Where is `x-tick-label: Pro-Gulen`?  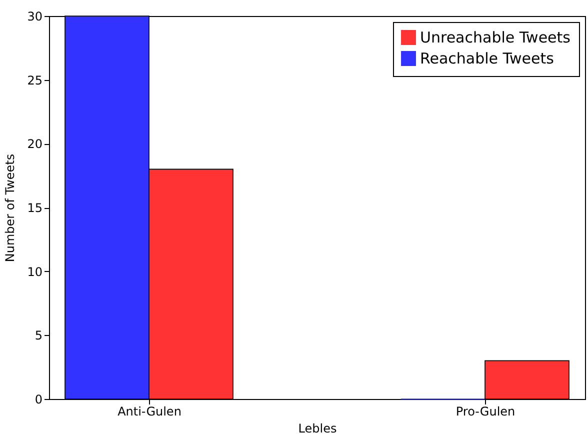
x-tick-label: Pro-Gulen is located at coordinates (486, 411).